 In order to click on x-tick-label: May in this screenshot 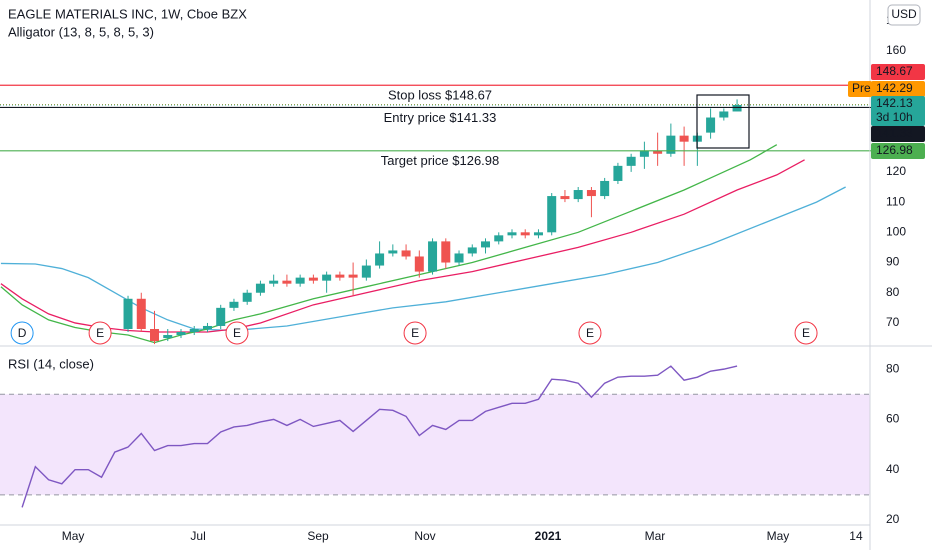, I will do `click(778, 536)`.